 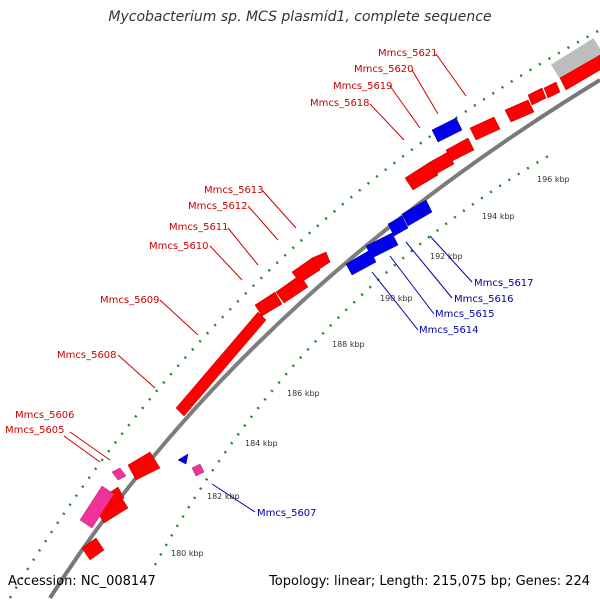 I want to click on ruler-tick-190: 190 kbp, so click(x=396, y=298).